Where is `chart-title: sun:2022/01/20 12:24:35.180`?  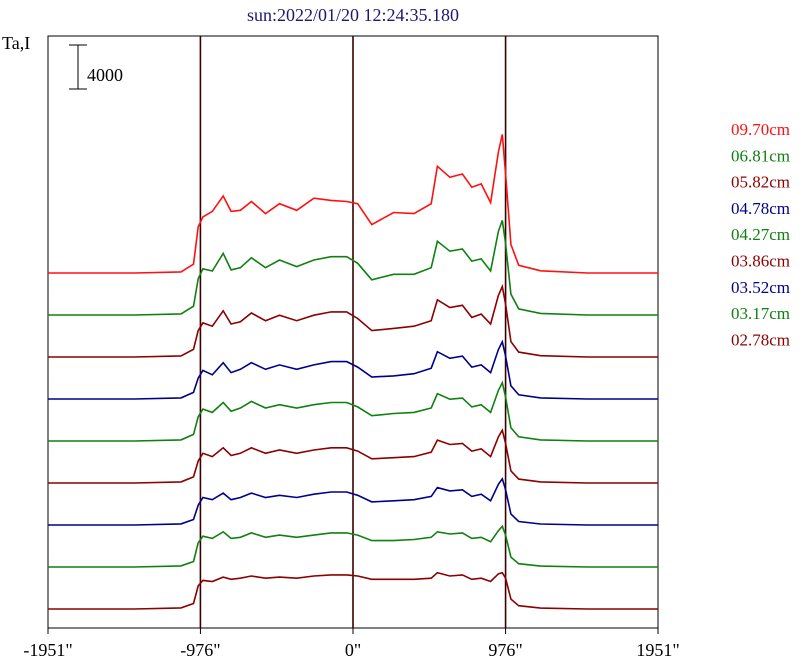
chart-title: sun:2022/01/20 12:24:35.180 is located at coordinates (353, 15).